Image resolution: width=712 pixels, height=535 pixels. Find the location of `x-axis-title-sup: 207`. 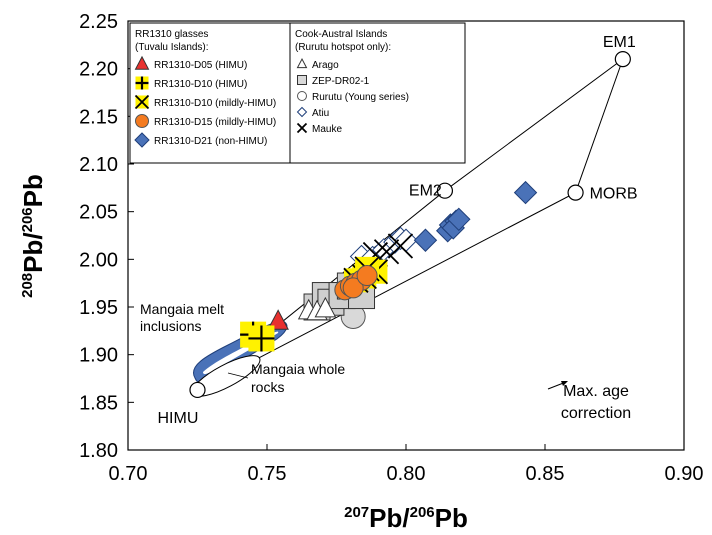

x-axis-title-sup: 207 is located at coordinates (356, 512).